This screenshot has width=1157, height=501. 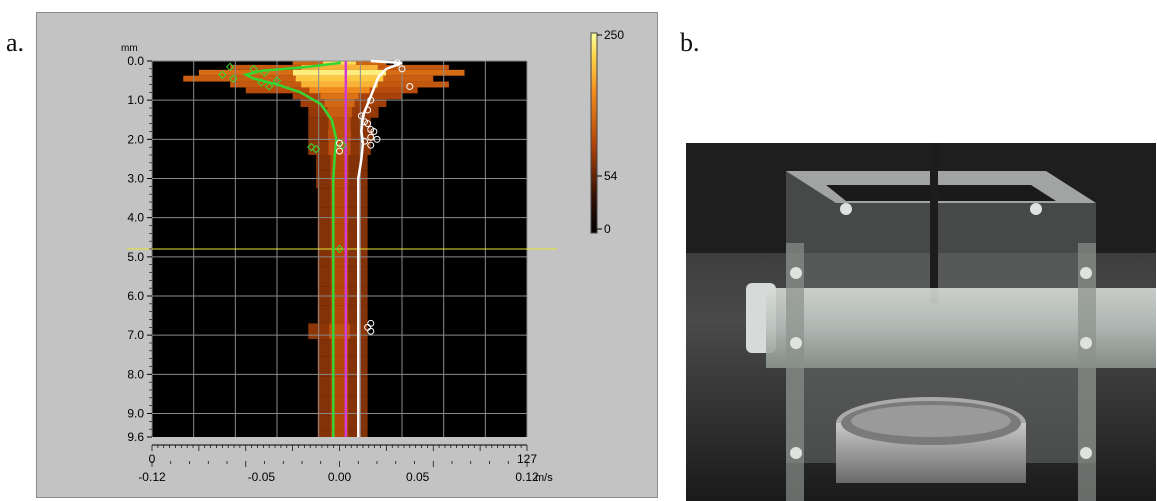 I want to click on y-tick-label: 4.0, so click(x=135, y=218).